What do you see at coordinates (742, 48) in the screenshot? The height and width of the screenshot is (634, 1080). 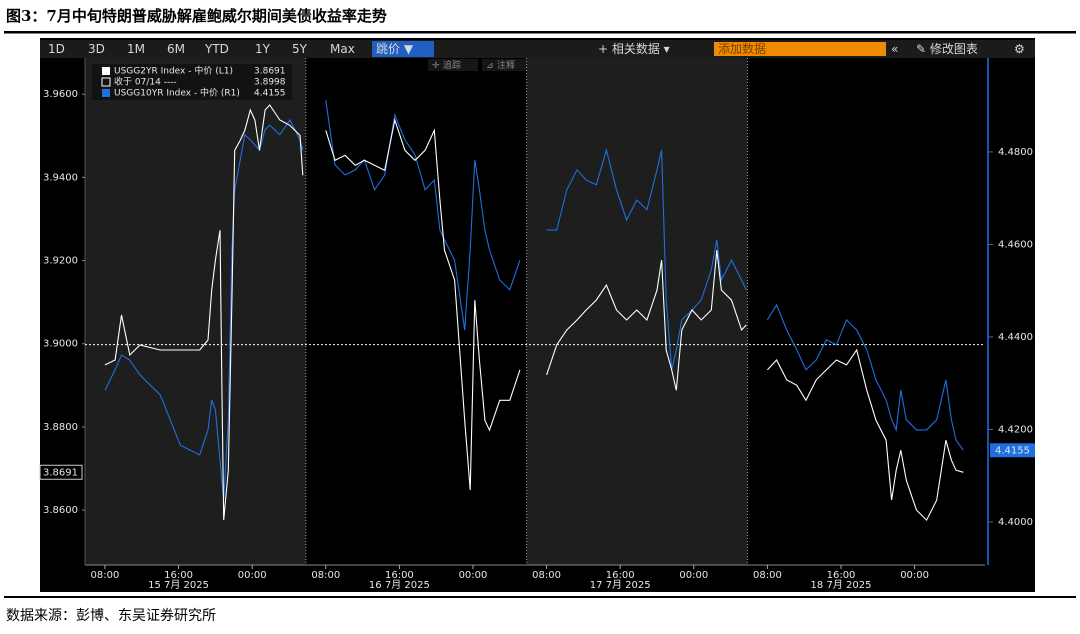 I see `add-data-input: 添加数据` at bounding box center [742, 48].